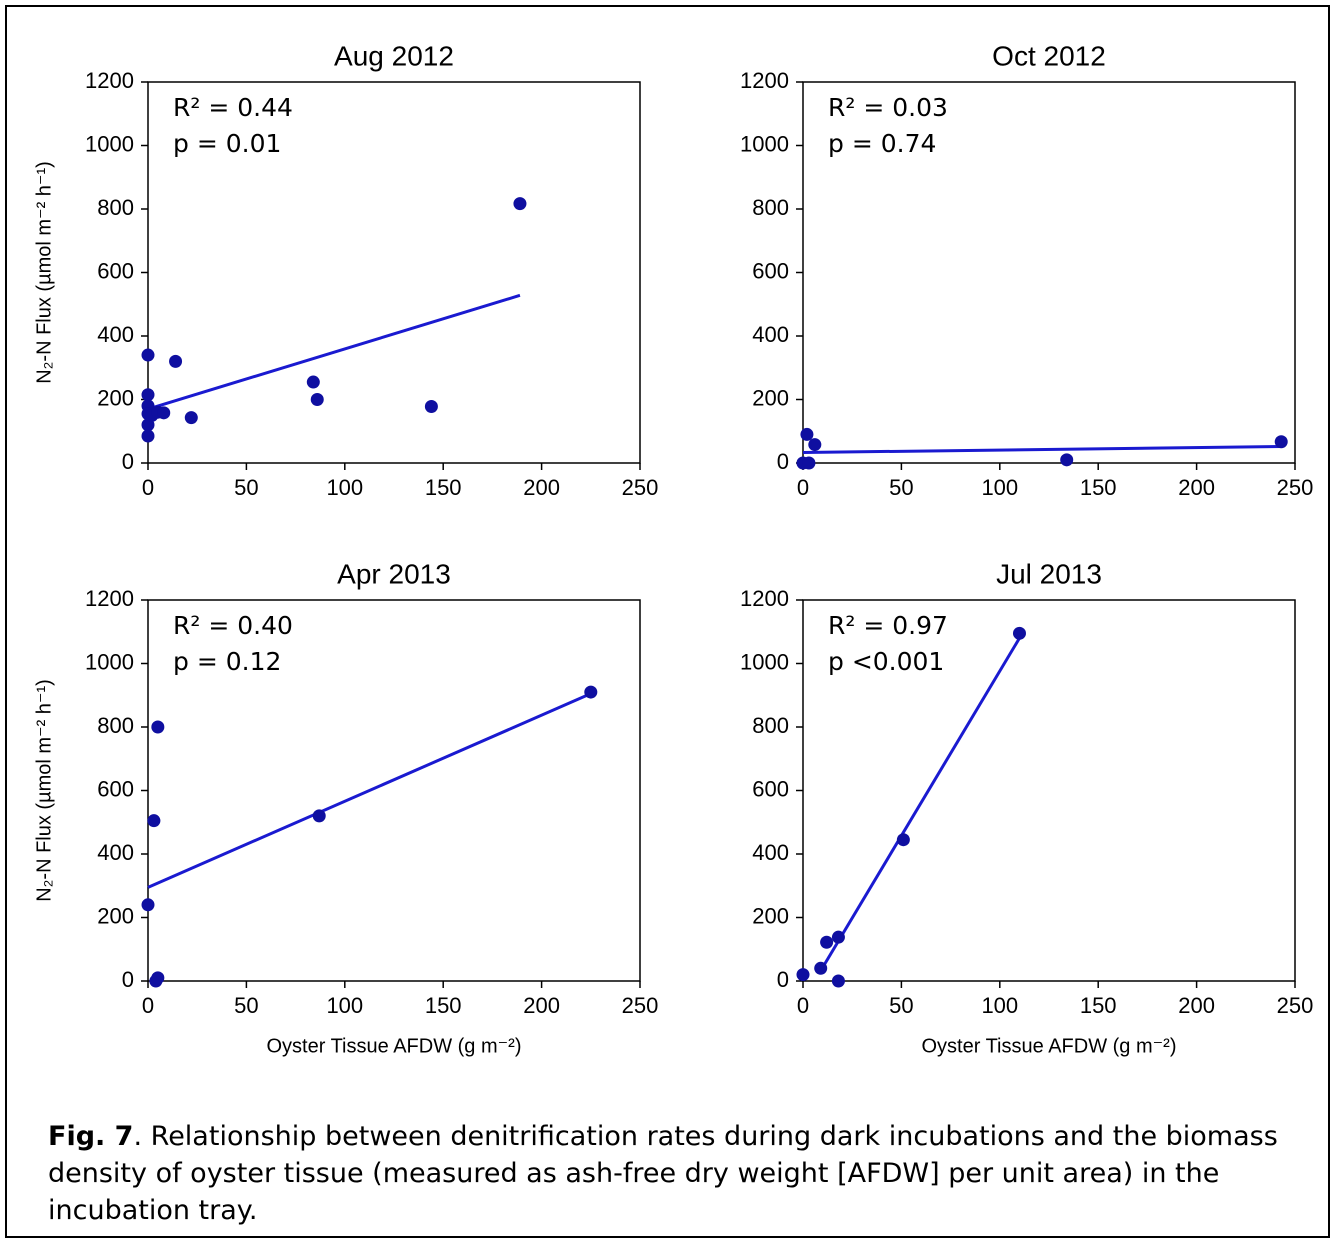 This screenshot has width=1335, height=1243. Describe the element at coordinates (394, 573) in the screenshot. I see `panel-title: Apr 2013` at that location.